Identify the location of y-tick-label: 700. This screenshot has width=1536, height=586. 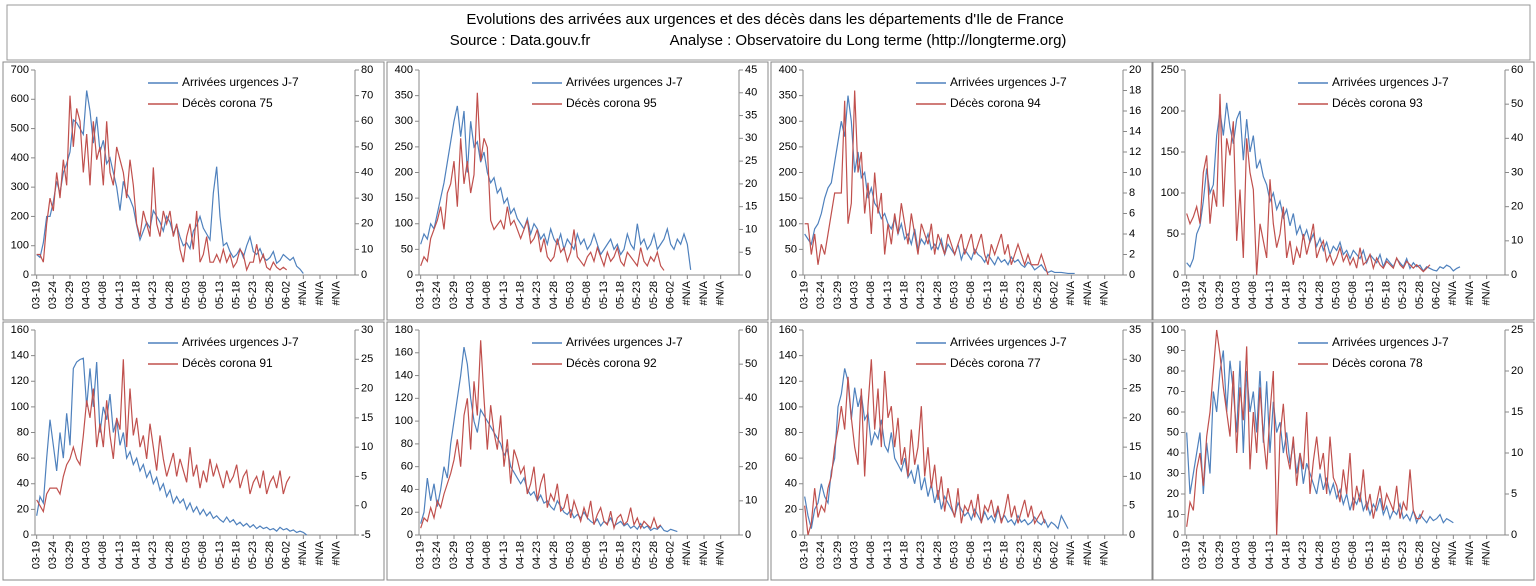
(20, 70).